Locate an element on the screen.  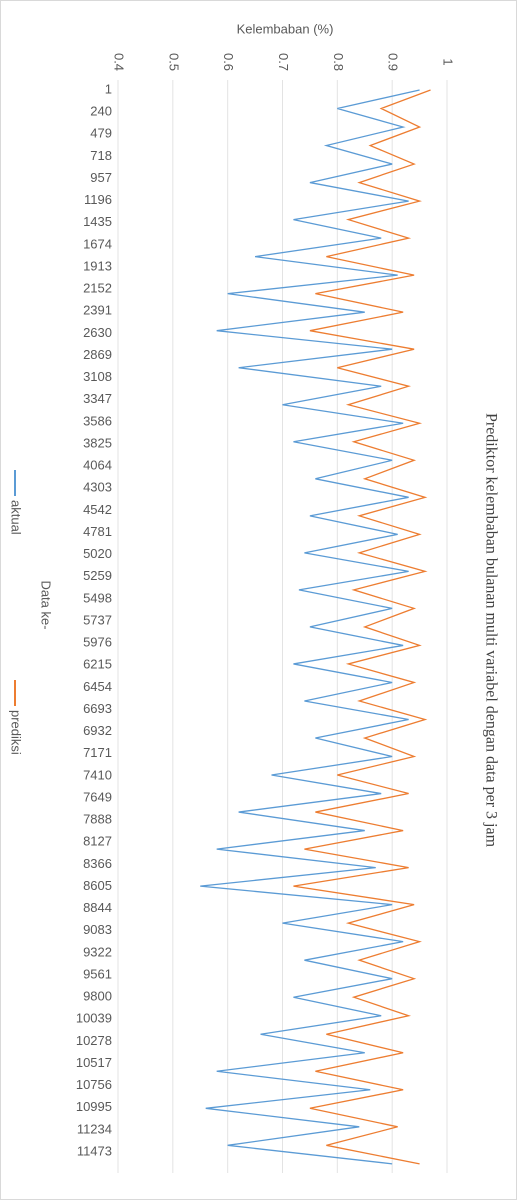
y-tick-label: 0.9 is located at coordinates (393, 62).